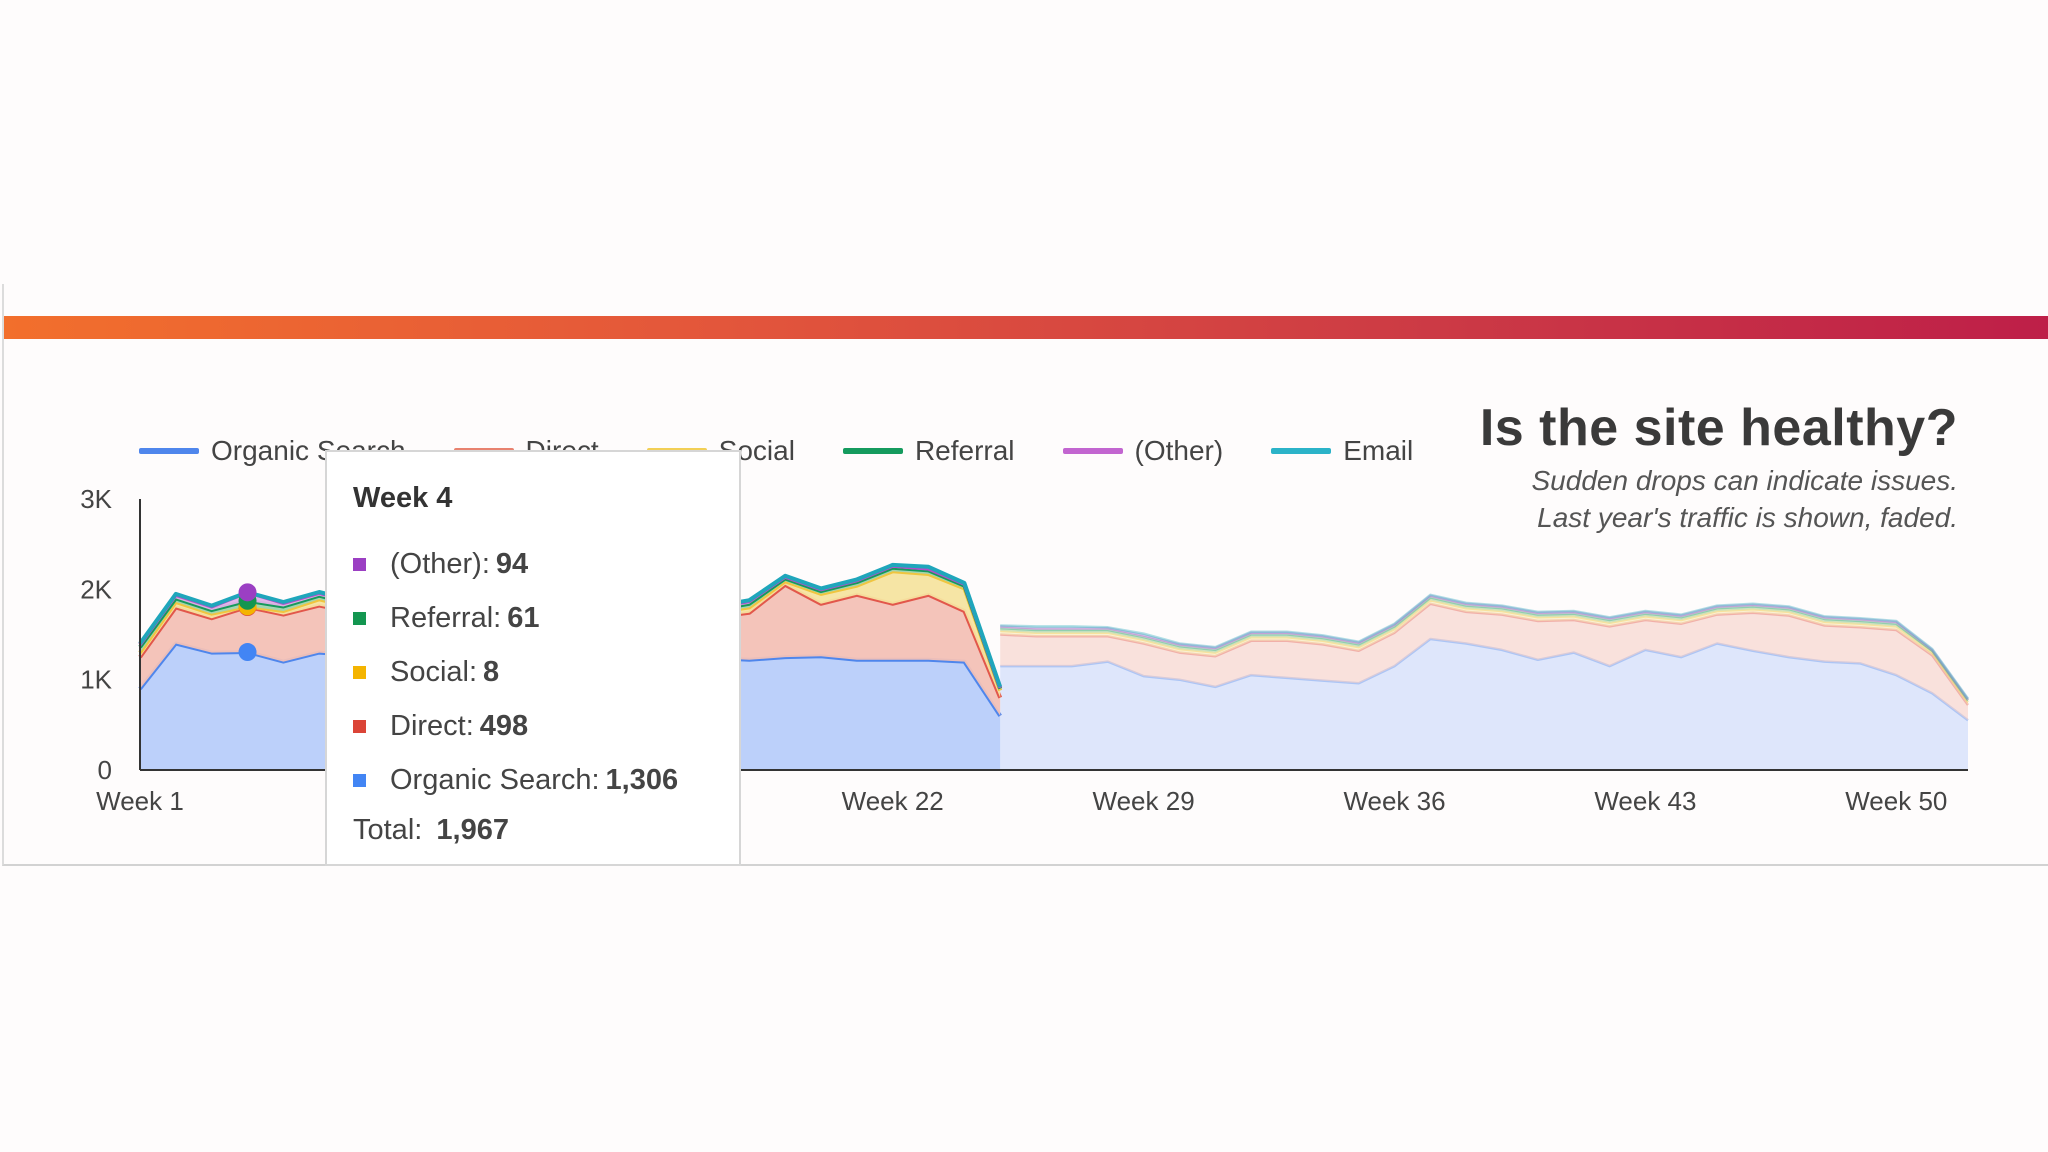 This screenshot has width=2048, height=1152. What do you see at coordinates (1394, 801) in the screenshot?
I see `x-tick-label: Week 36` at bounding box center [1394, 801].